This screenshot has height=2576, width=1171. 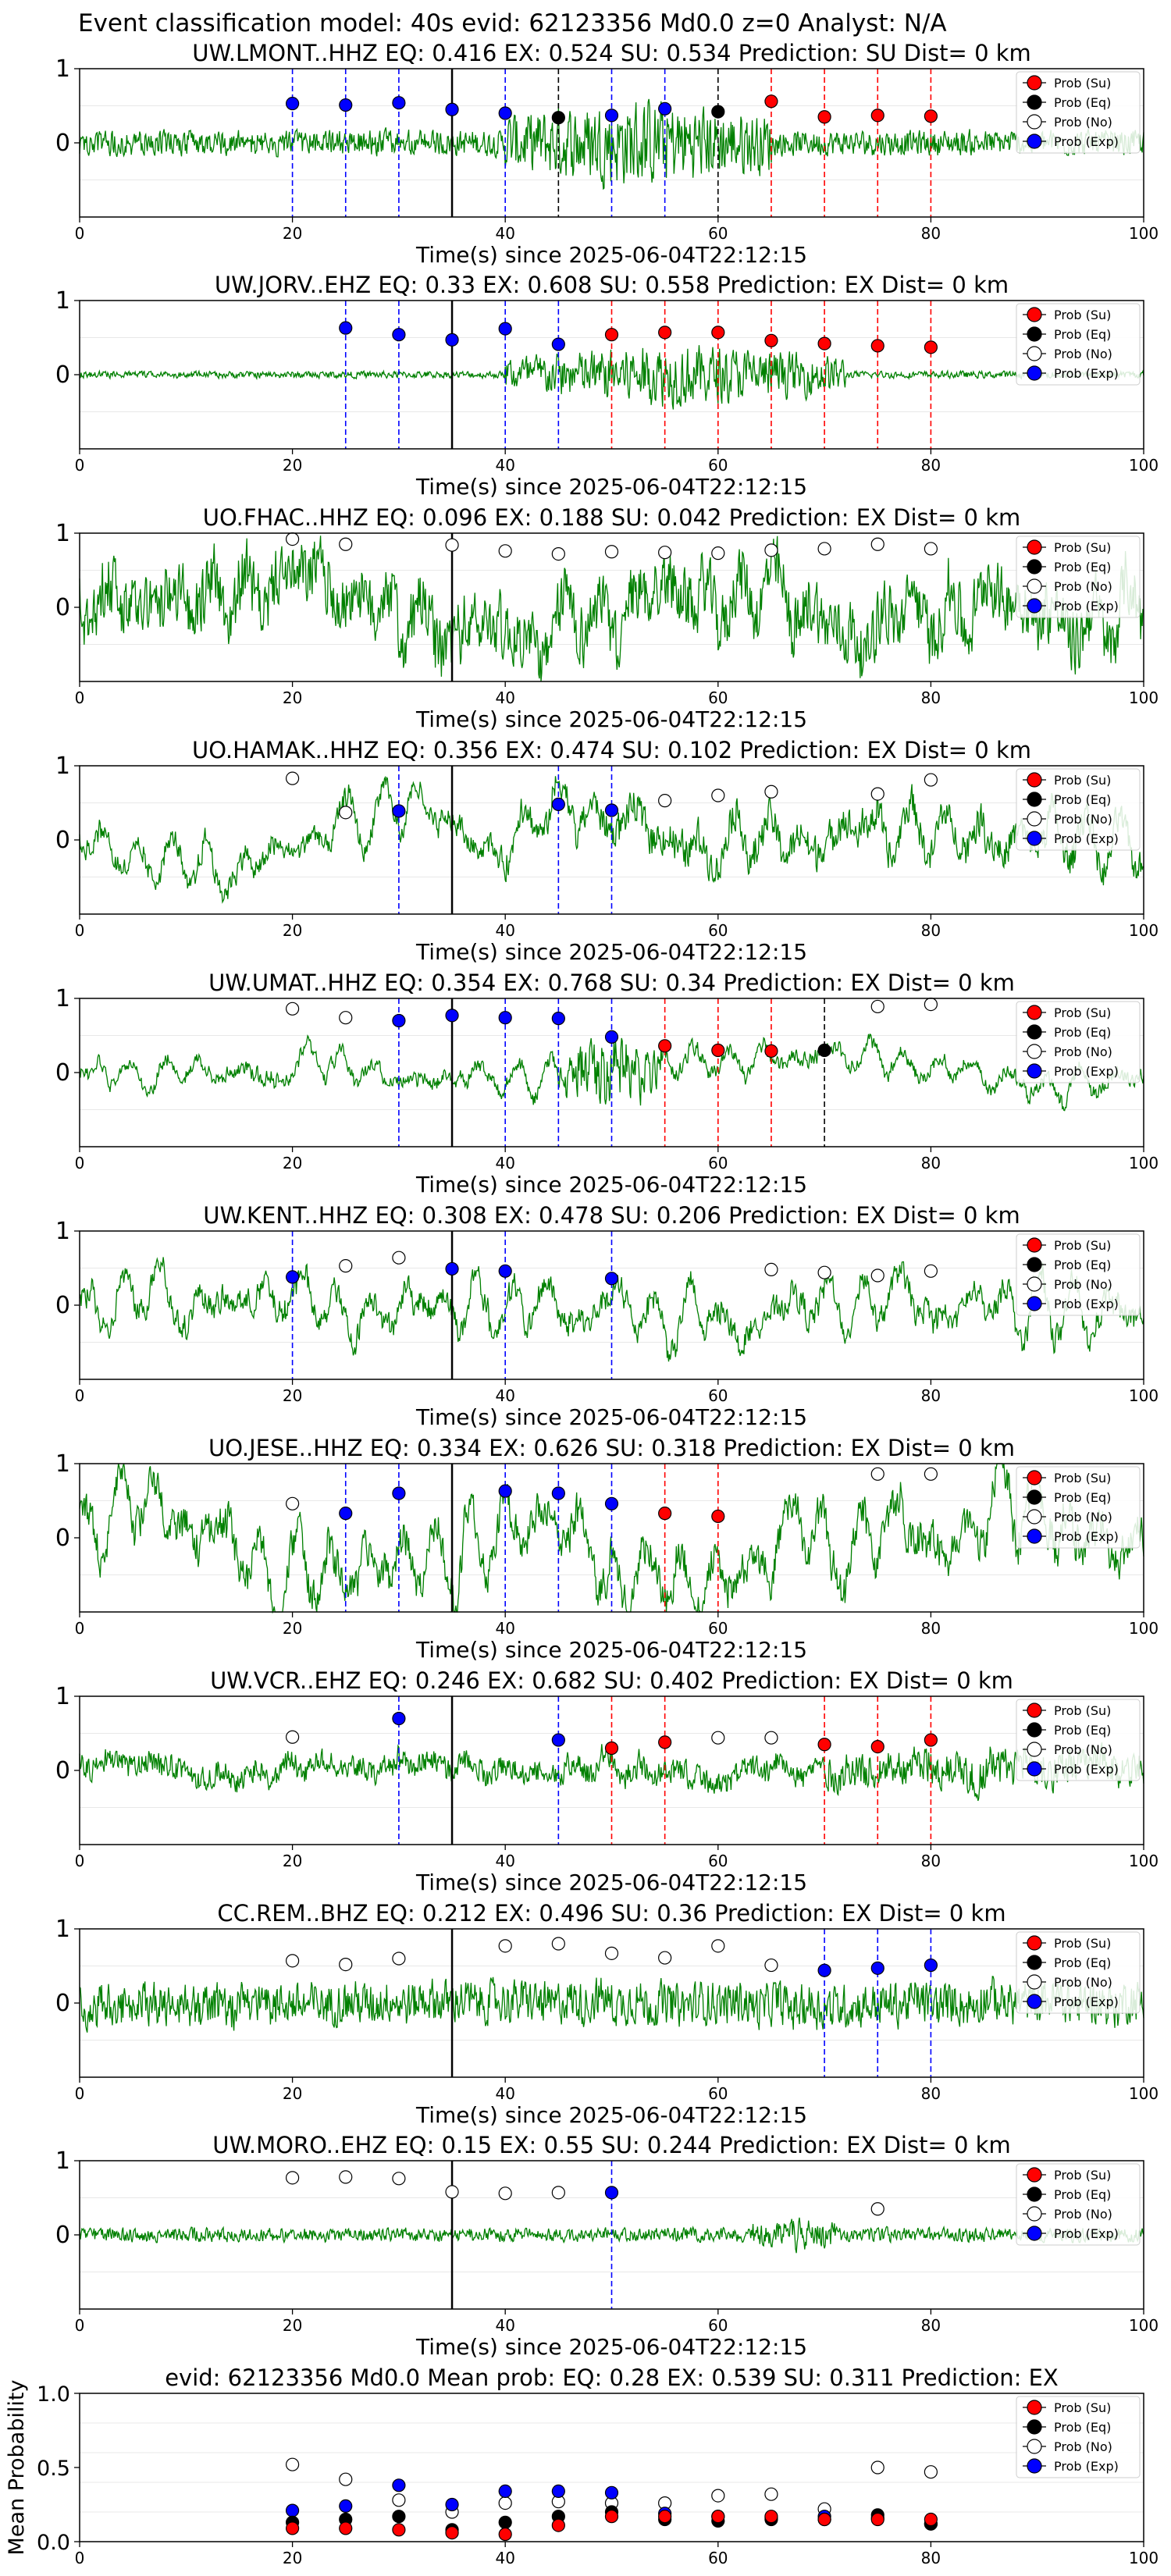 What do you see at coordinates (1082, 102) in the screenshot?
I see `legend-label-eq: Prob (Eq)` at bounding box center [1082, 102].